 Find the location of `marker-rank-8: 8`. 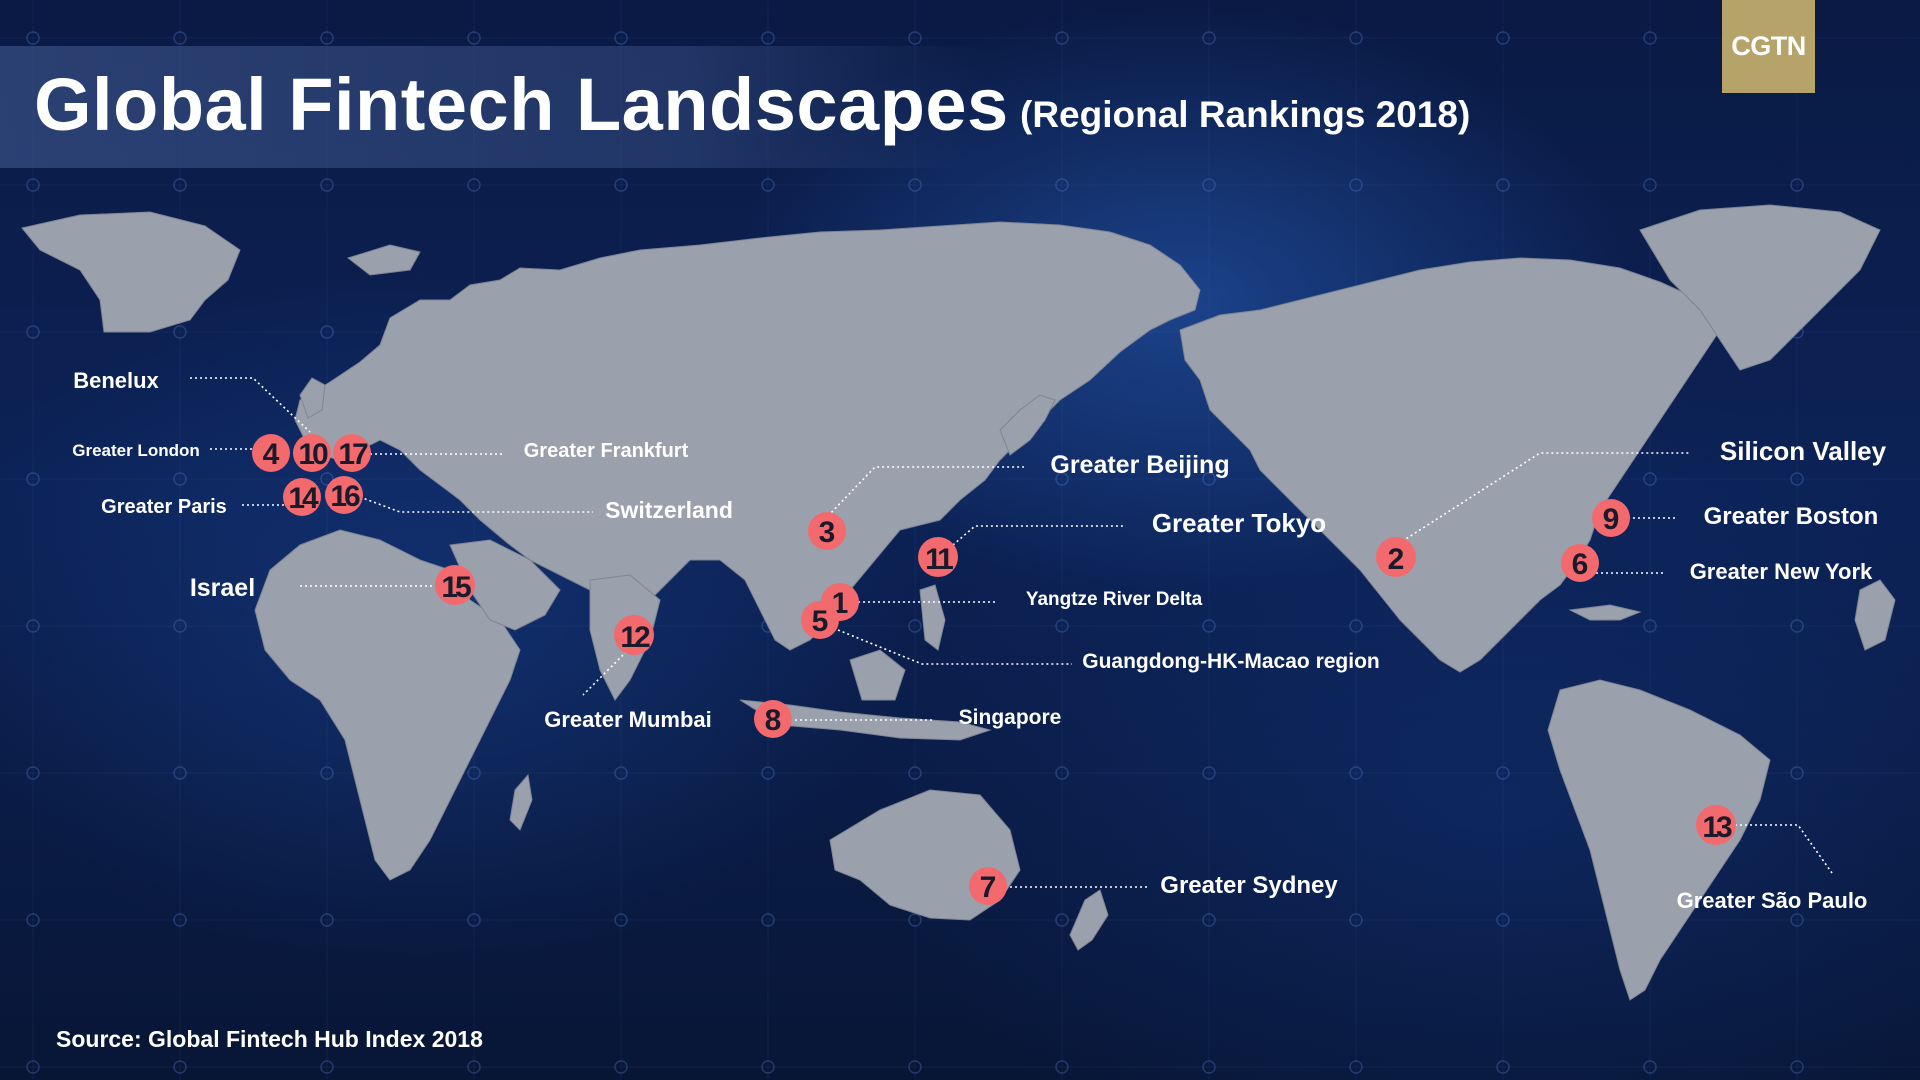

marker-rank-8: 8 is located at coordinates (773, 719).